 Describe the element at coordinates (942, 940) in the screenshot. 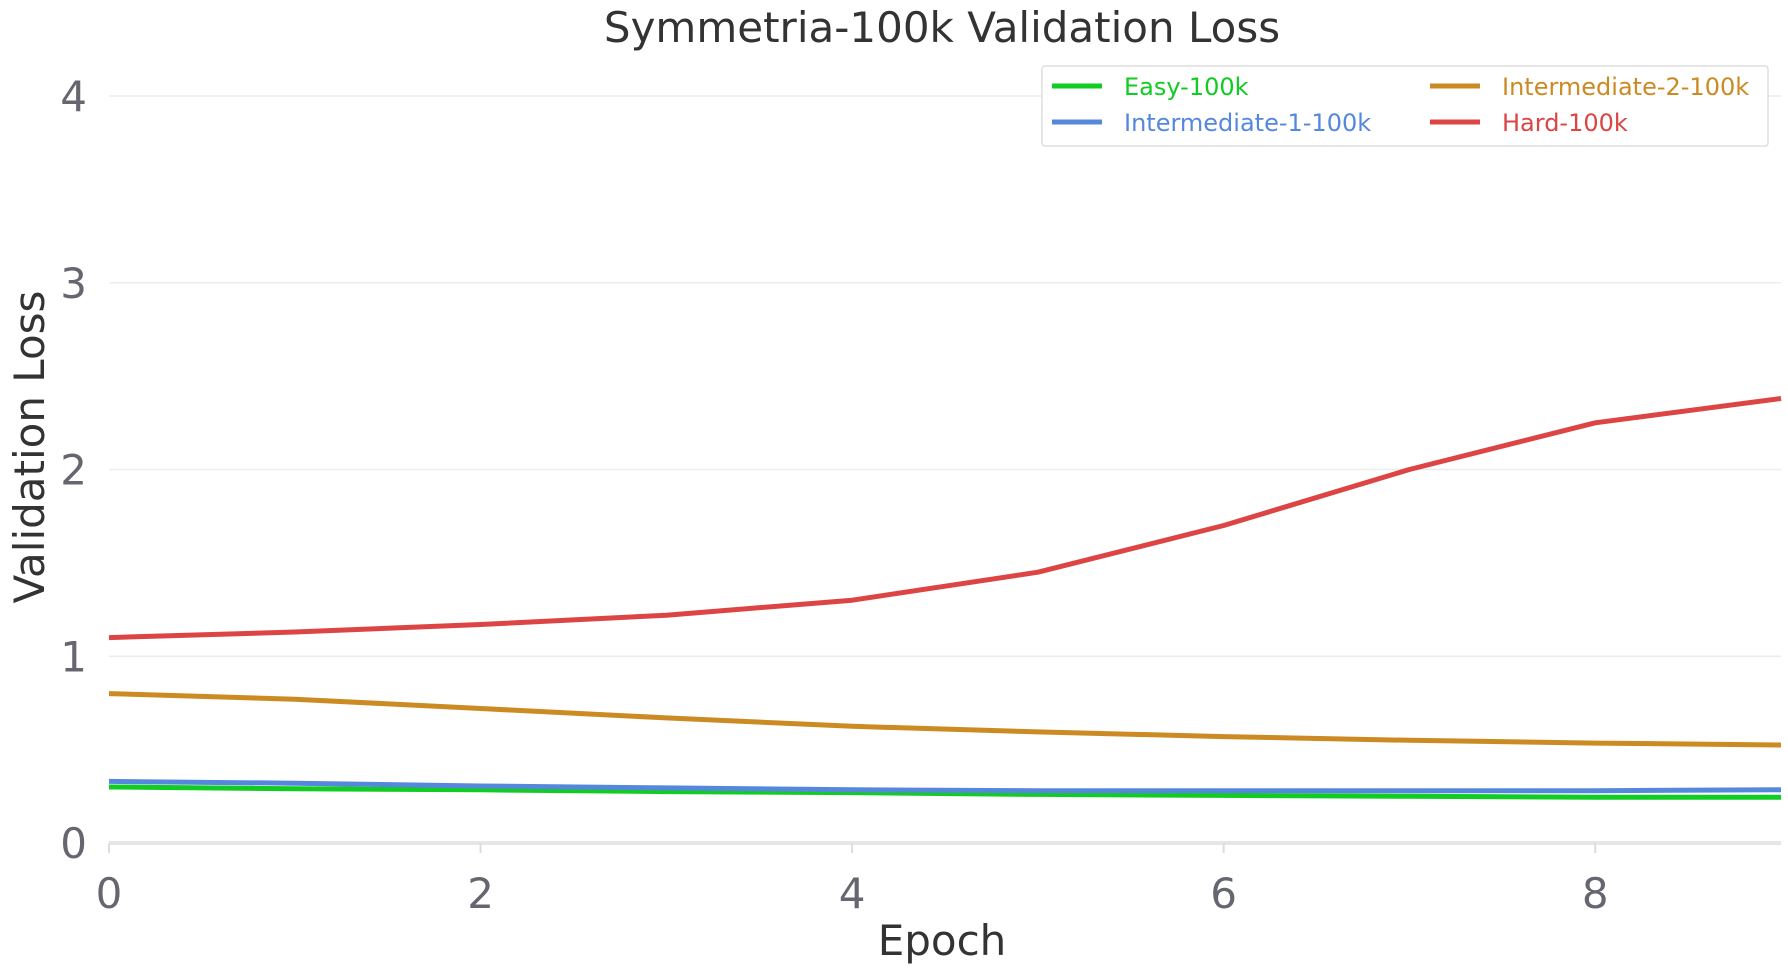

I see `x-axis-label: Epoch` at that location.